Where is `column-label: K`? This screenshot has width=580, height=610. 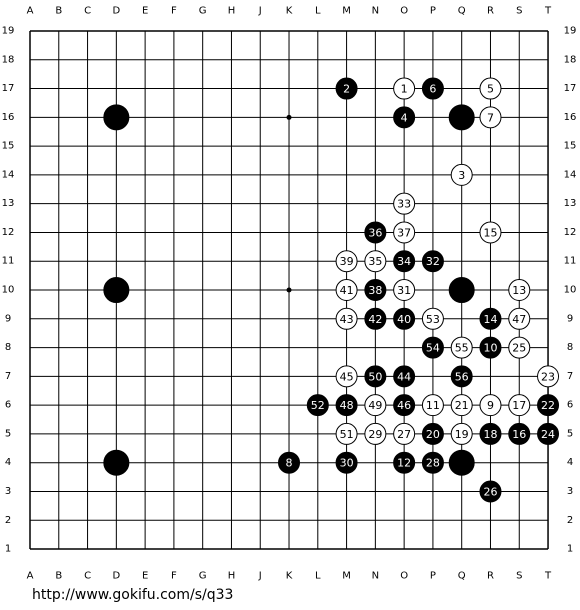 column-label: K is located at coordinates (289, 11).